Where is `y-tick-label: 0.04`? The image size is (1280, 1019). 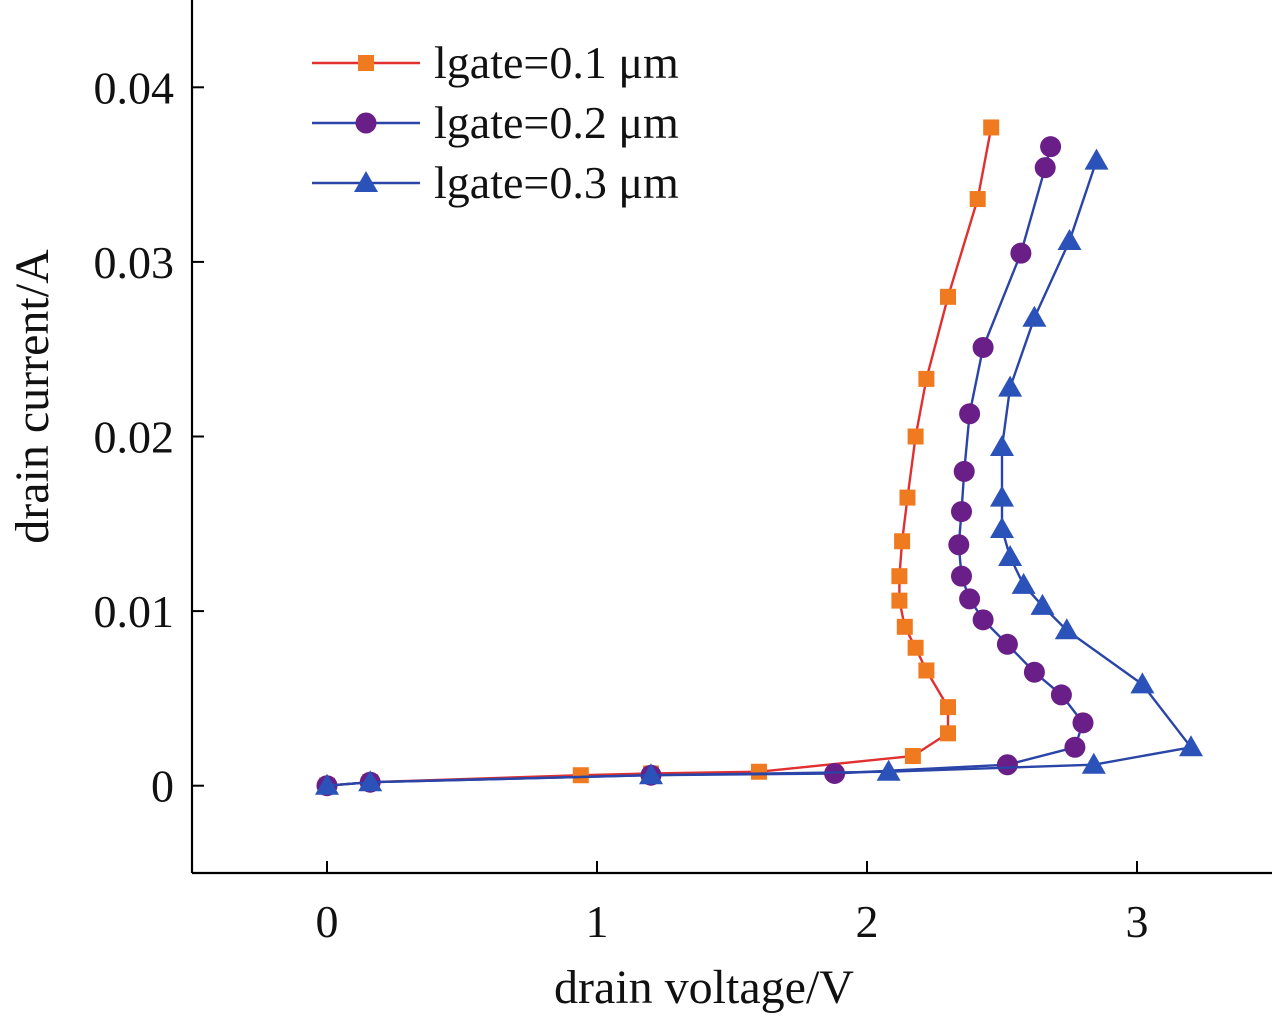
y-tick-label: 0.04 is located at coordinates (134, 87).